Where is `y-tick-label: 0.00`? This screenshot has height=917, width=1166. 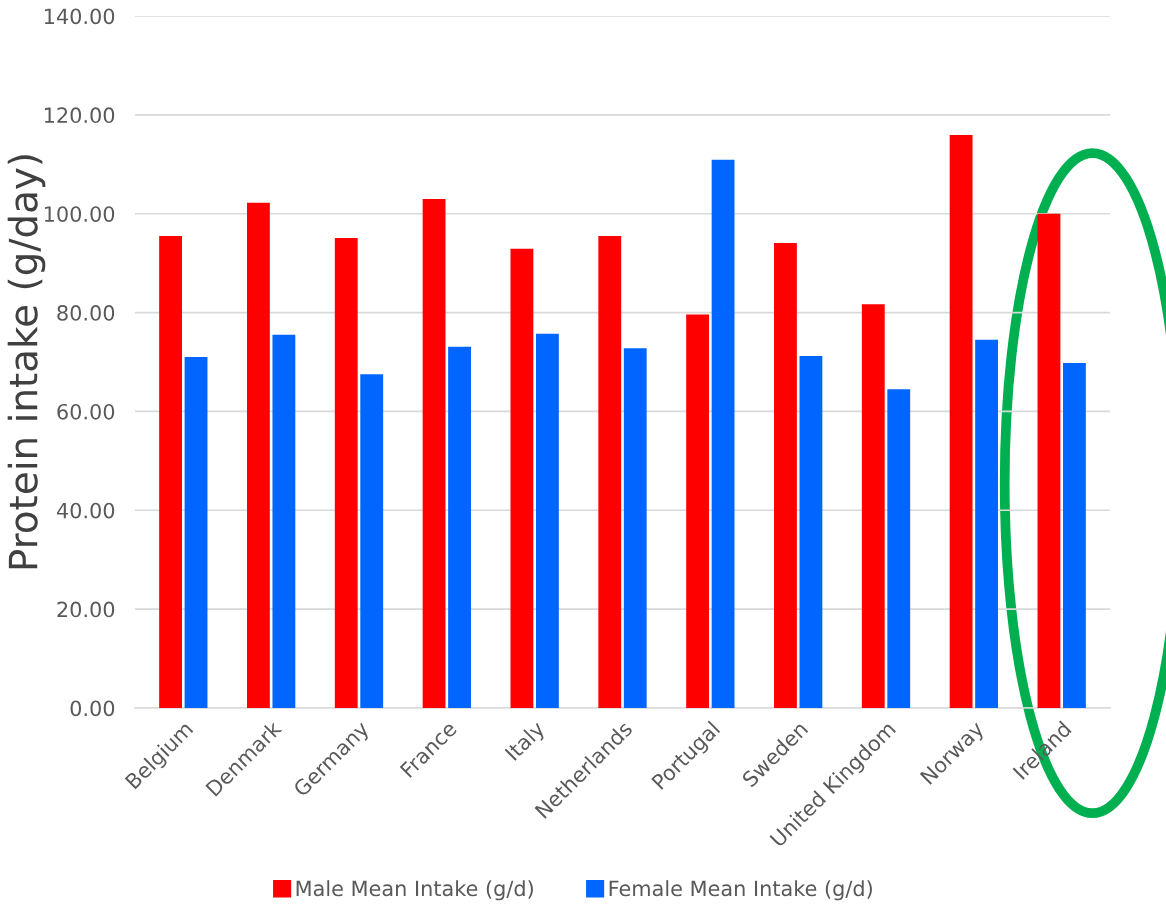
y-tick-label: 0.00 is located at coordinates (92, 708).